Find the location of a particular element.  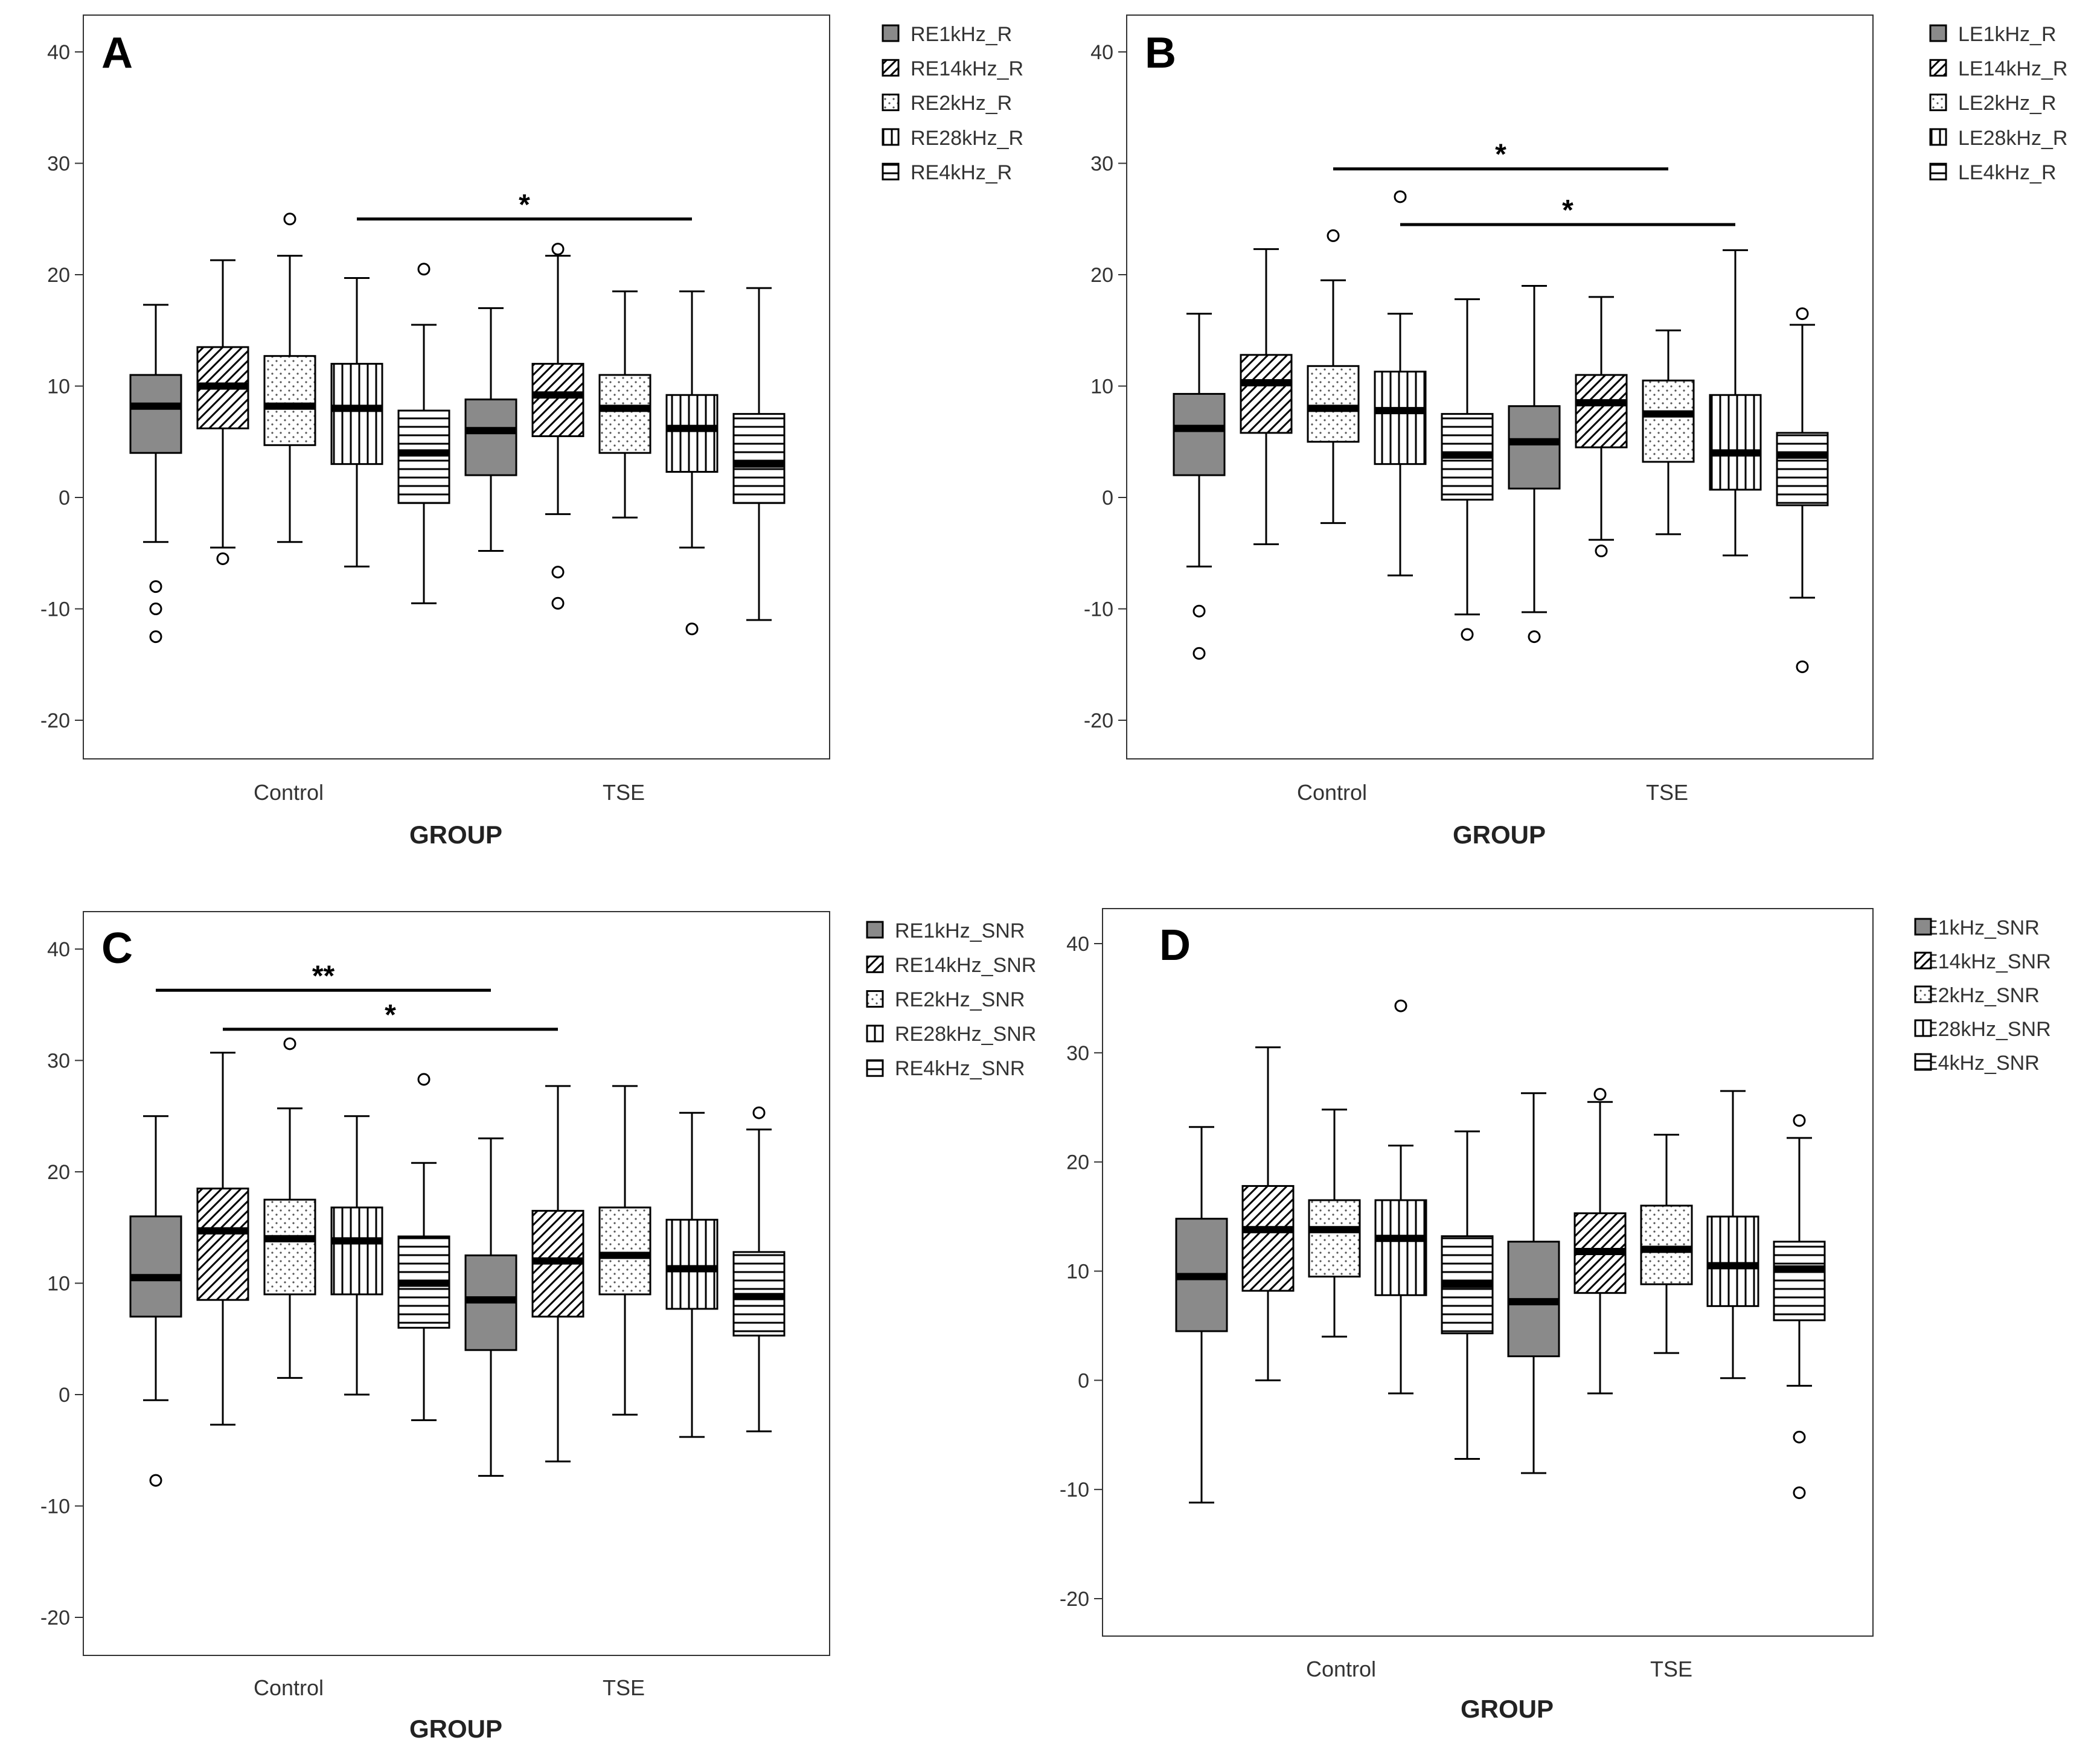

legend-label: LE1kHz_R is located at coordinates (2007, 34).